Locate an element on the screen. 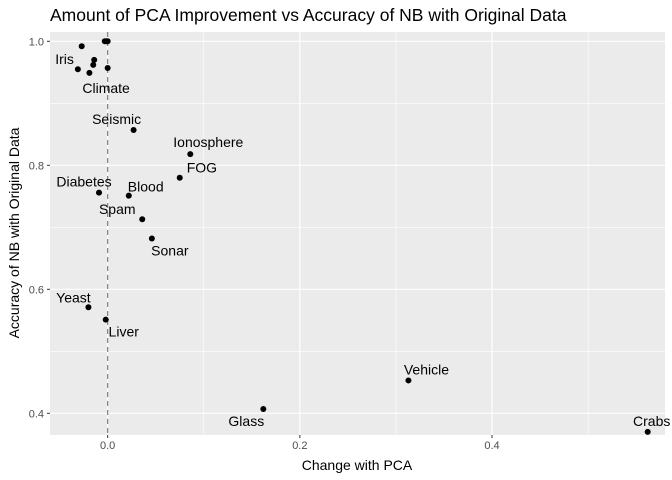 The height and width of the screenshot is (480, 672). y-axis-ticks: 0.4 0.6 0.8 1.0 is located at coordinates (39, 228).